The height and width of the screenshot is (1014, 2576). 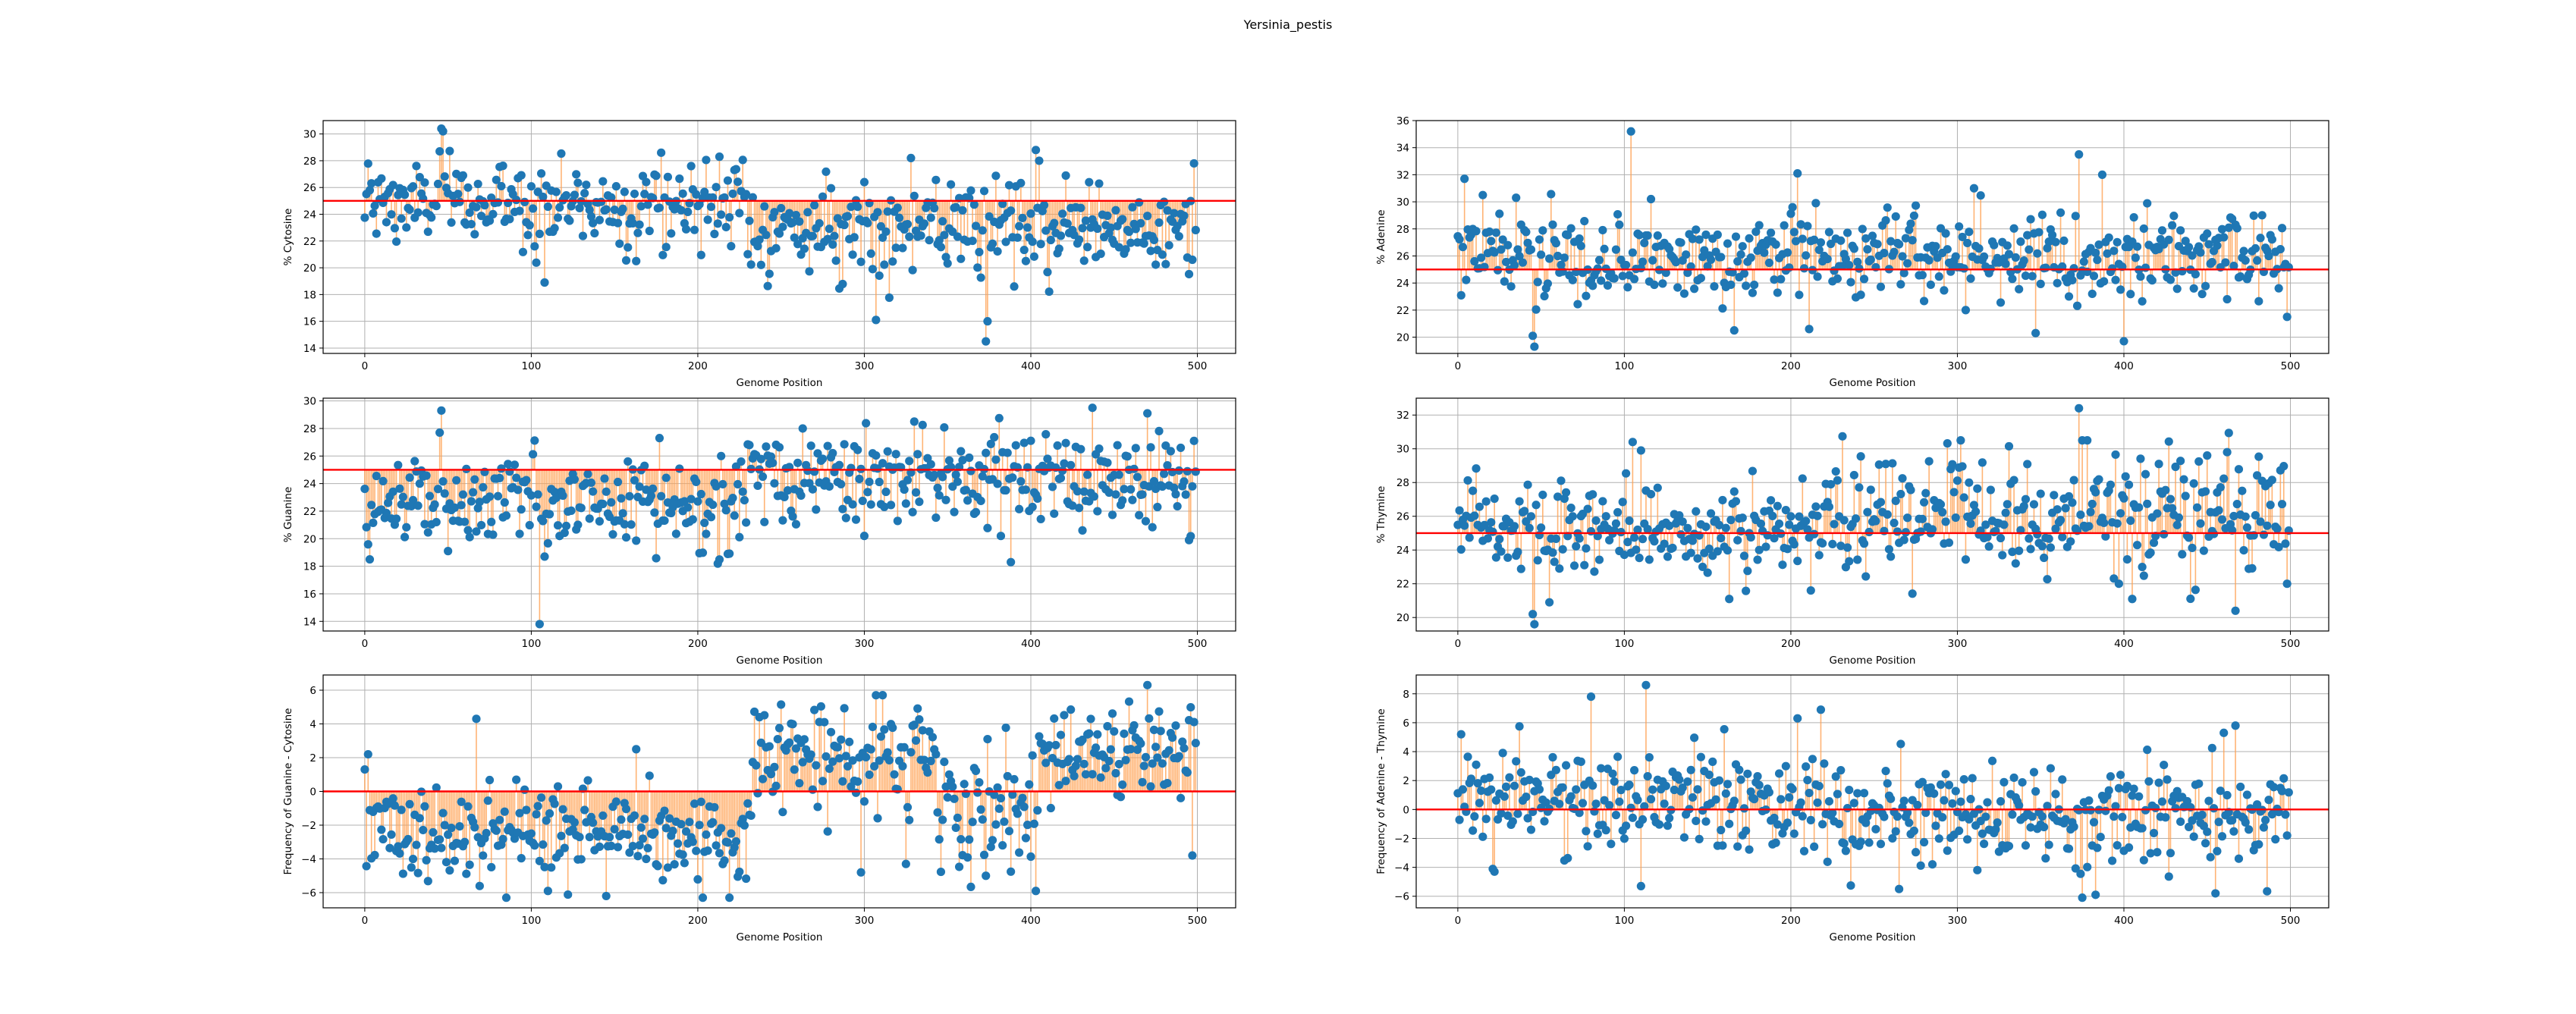 What do you see at coordinates (1958, 644) in the screenshot?
I see `x-tick-label: 300` at bounding box center [1958, 644].